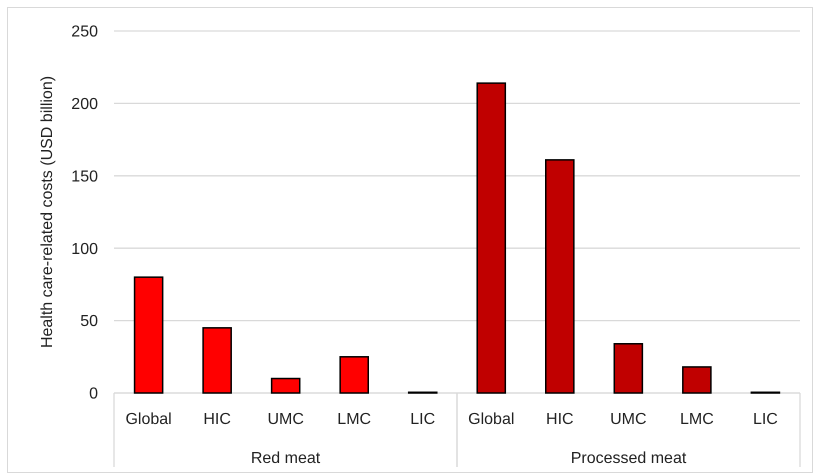 The image size is (820, 475). What do you see at coordinates (84, 32) in the screenshot?
I see `y-tick-label: 250` at bounding box center [84, 32].